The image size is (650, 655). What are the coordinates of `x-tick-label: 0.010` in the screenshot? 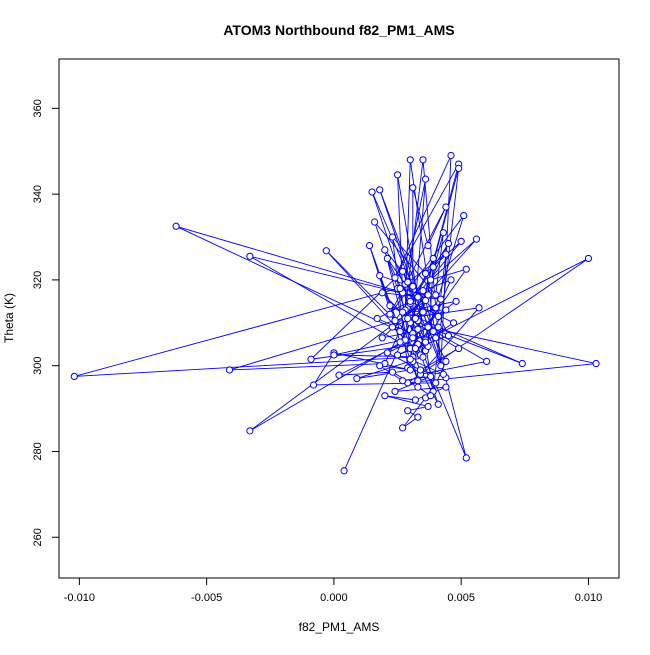 It's located at (589, 598).